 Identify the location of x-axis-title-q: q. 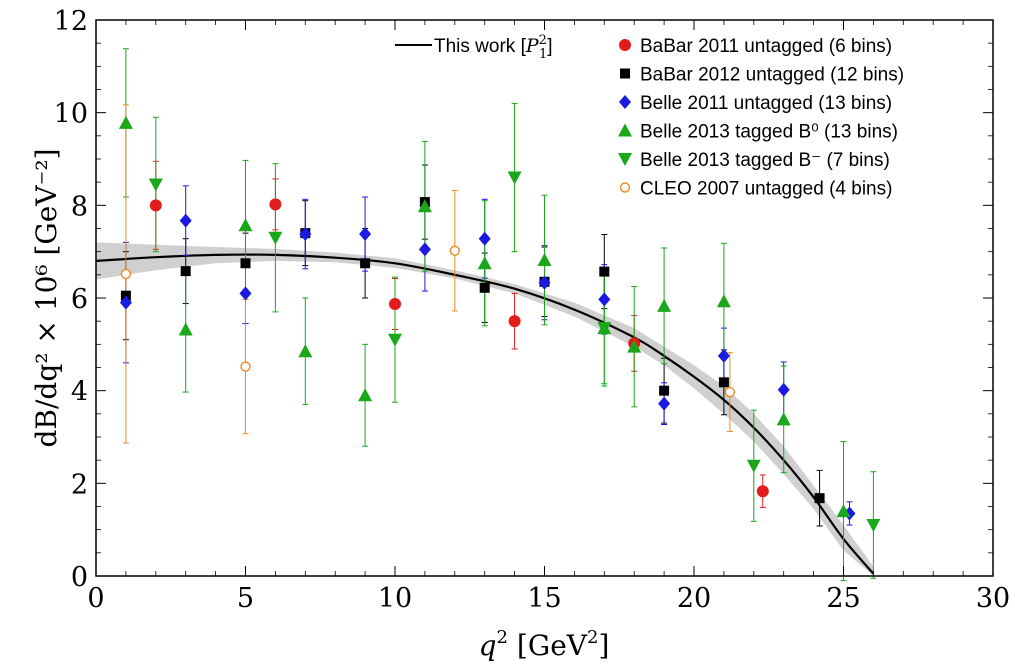
(488, 645).